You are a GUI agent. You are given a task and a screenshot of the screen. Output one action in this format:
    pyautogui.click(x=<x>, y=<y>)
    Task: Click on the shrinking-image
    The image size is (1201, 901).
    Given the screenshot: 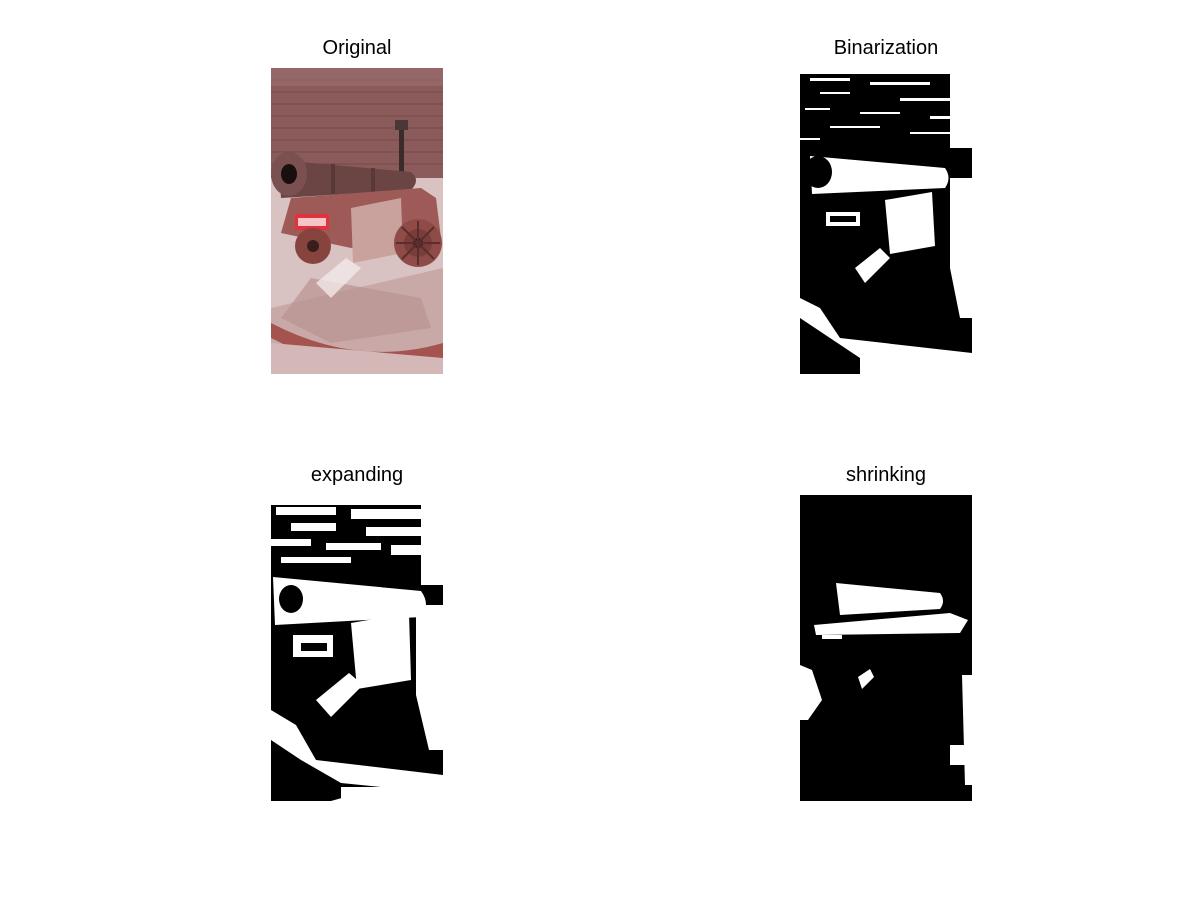 What is the action you would take?
    pyautogui.click(x=886, y=648)
    